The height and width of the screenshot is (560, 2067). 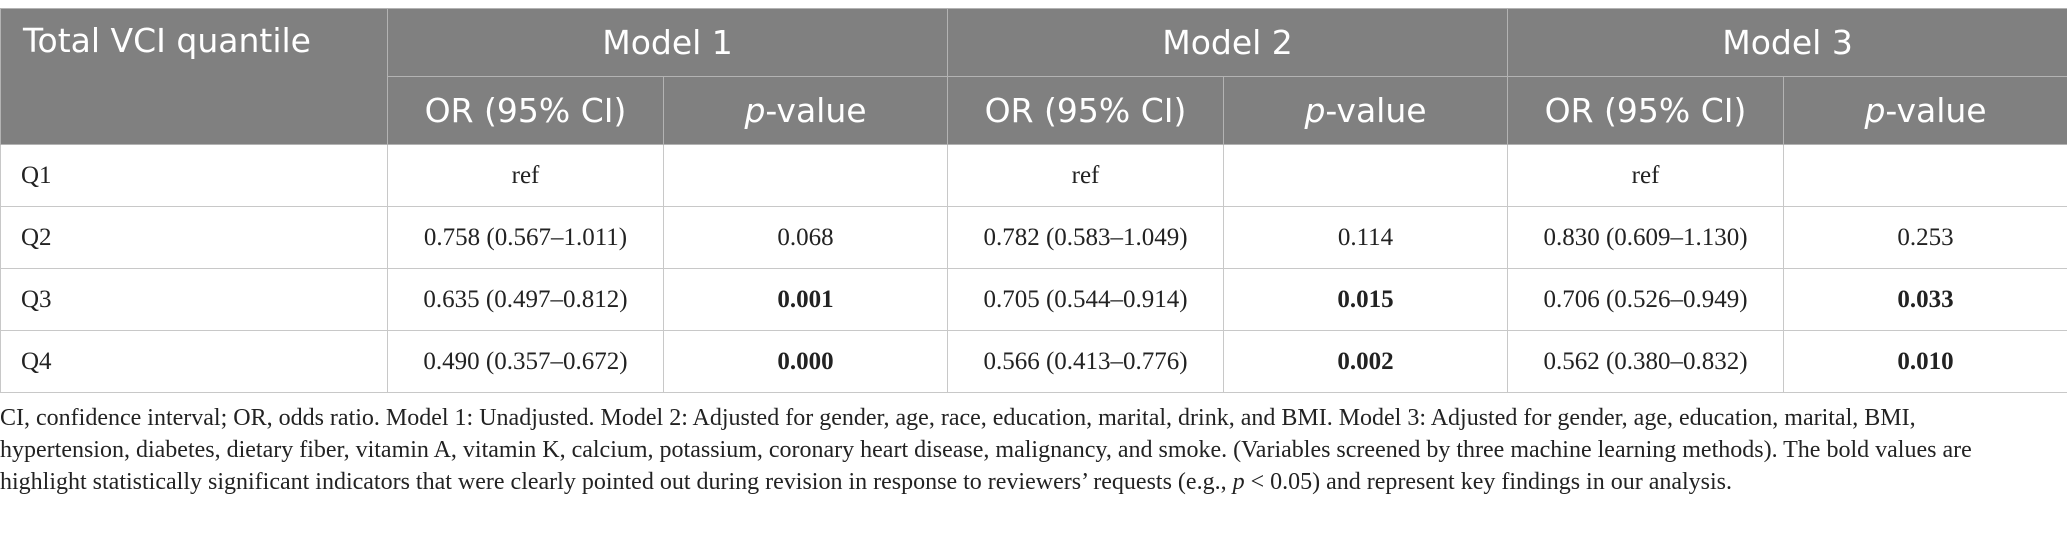 I want to click on quantile-label: Q4, so click(x=194, y=361).